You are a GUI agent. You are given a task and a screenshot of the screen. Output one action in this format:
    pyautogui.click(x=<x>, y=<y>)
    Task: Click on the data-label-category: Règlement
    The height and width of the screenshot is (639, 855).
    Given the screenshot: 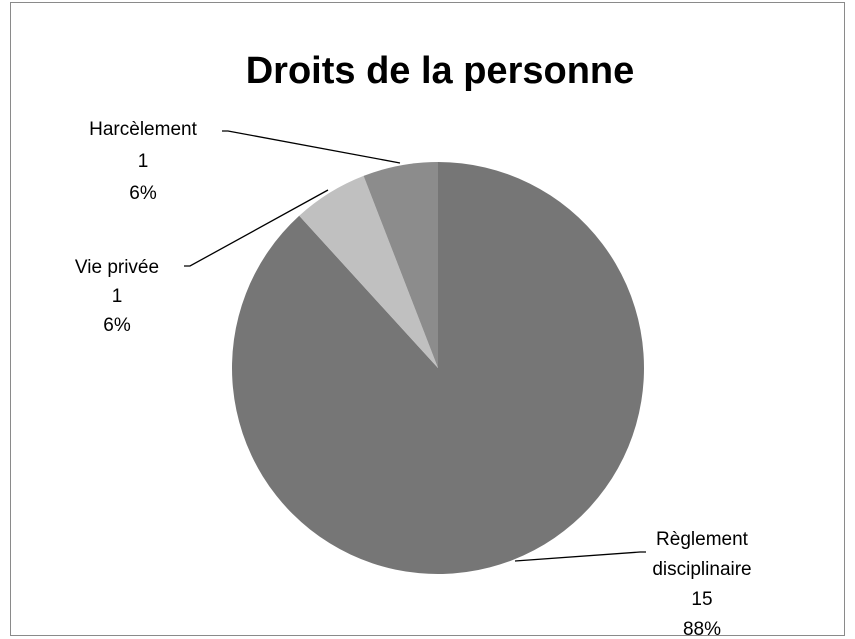 What is the action you would take?
    pyautogui.click(x=702, y=539)
    